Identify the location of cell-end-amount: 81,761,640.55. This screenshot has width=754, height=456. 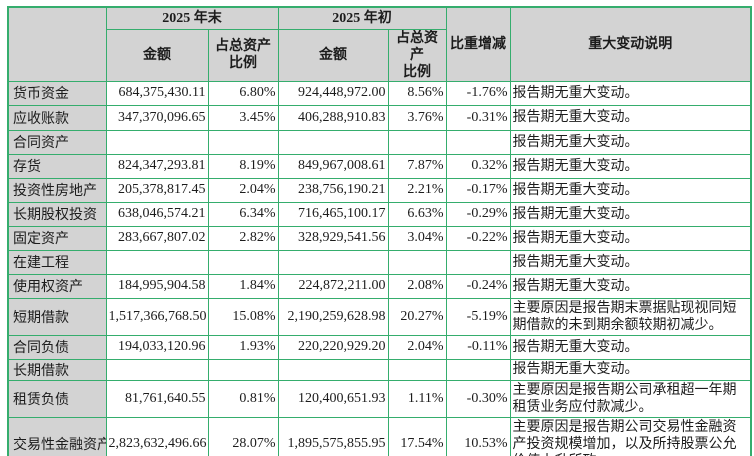
(157, 398).